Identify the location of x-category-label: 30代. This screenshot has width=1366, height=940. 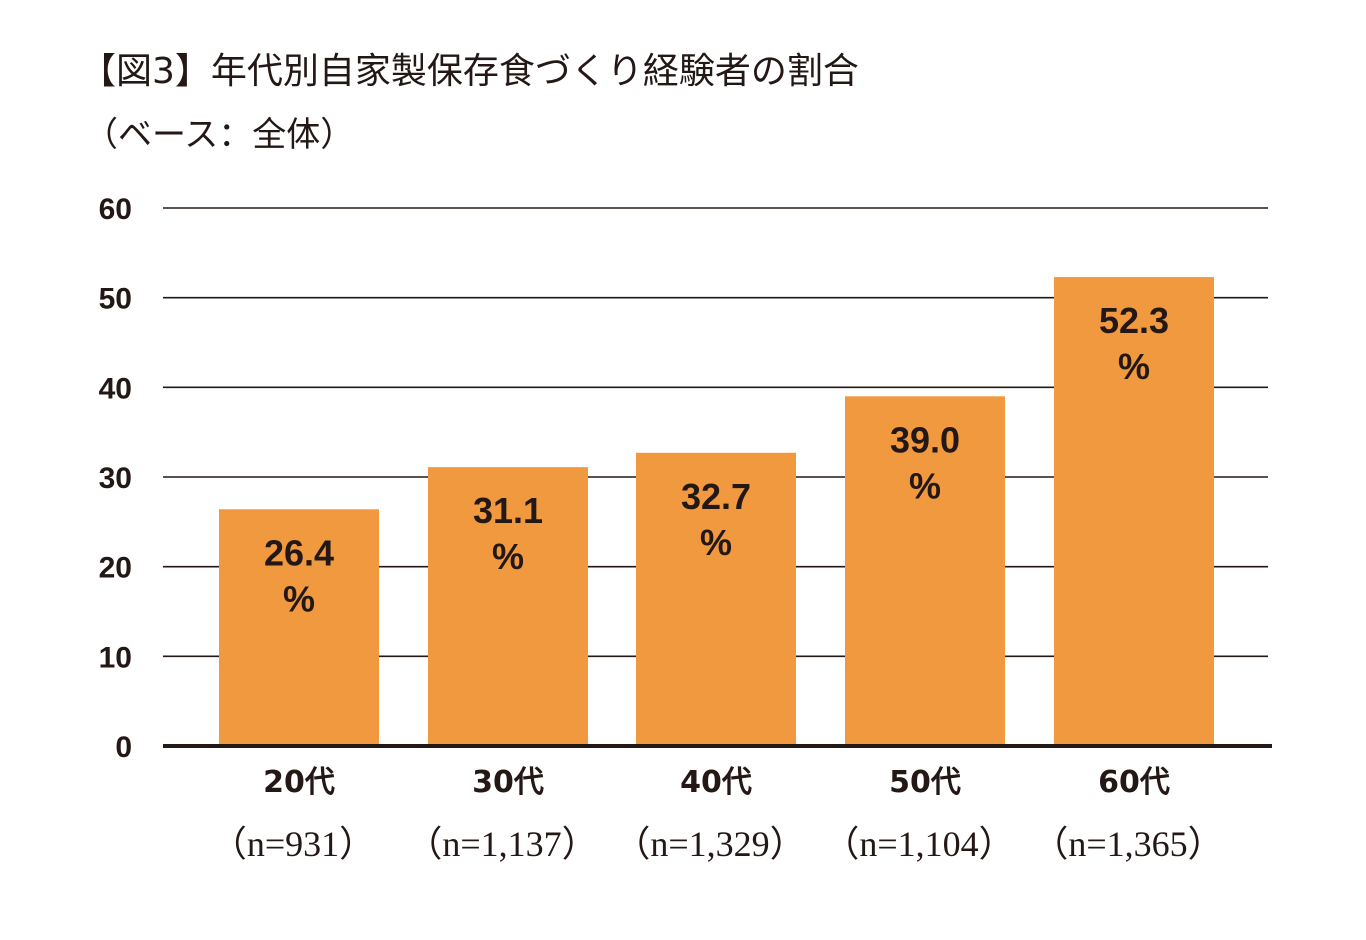
(508, 782).